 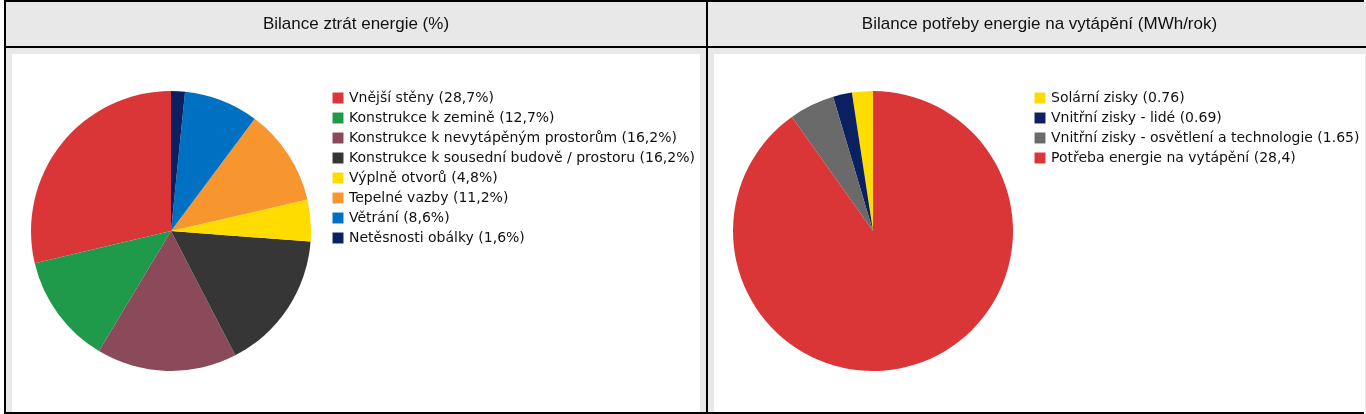 I want to click on legend-label: Potřeba energie na vytápění (28,4), so click(x=1173, y=157).